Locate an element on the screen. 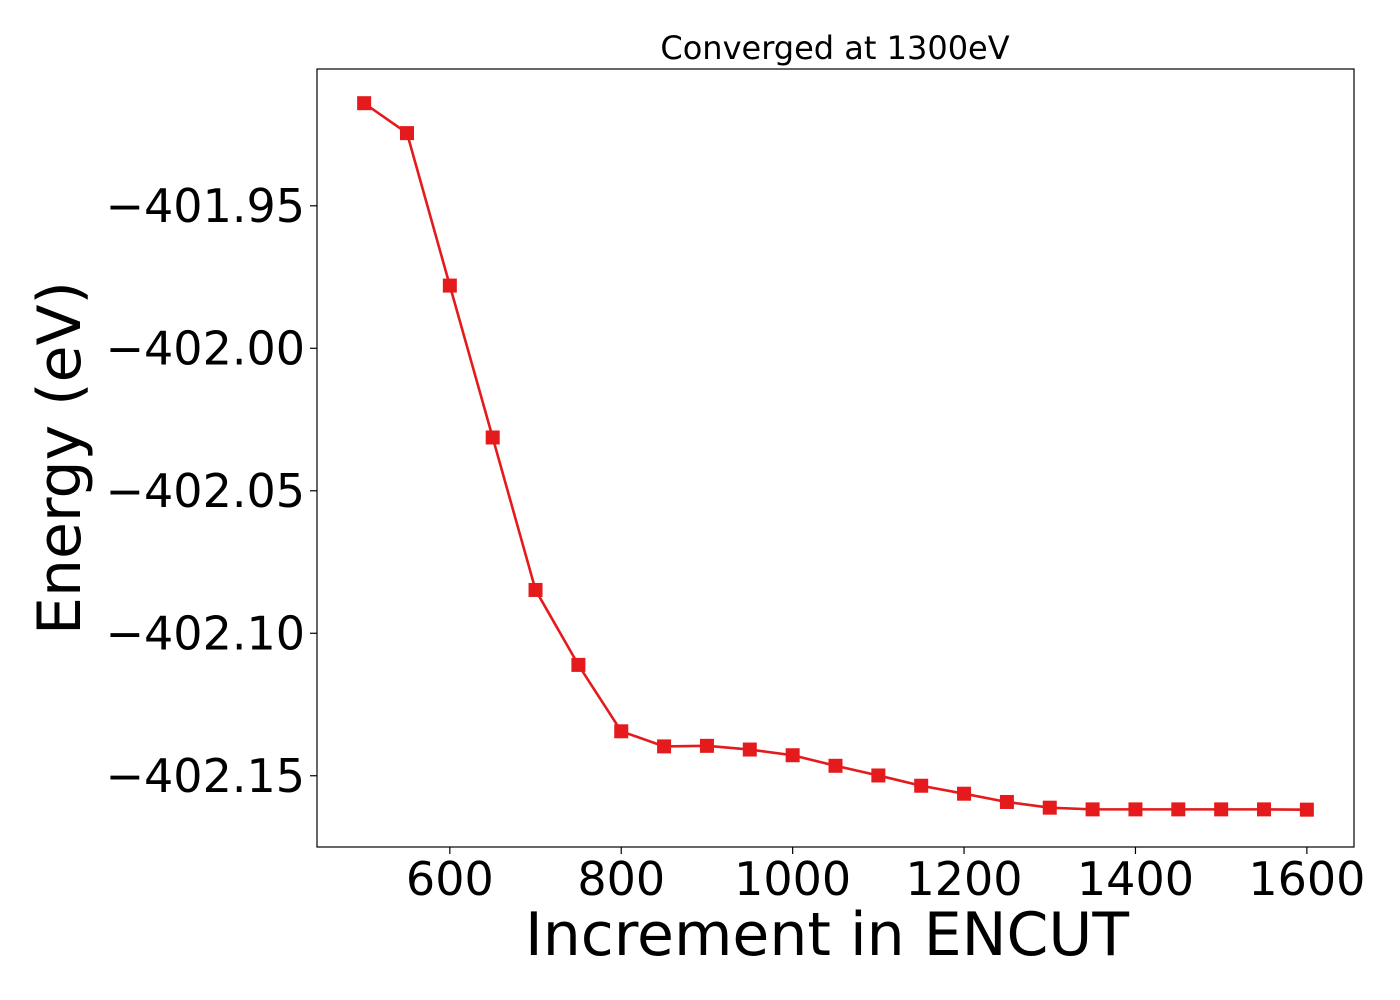  chart-title: Converged at 1300eV is located at coordinates (834, 48).